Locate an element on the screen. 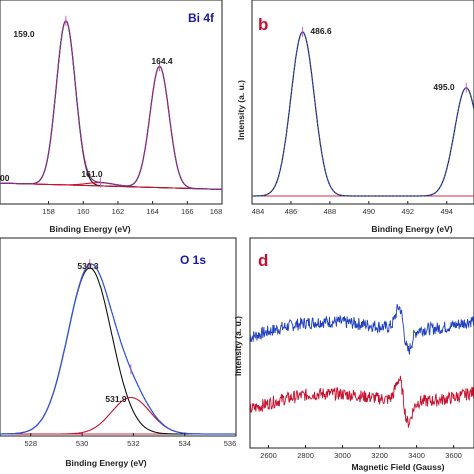 This screenshot has height=474, width=474. panel-b-ticks: 484 486 488 490 492 494 is located at coordinates (352, 208).